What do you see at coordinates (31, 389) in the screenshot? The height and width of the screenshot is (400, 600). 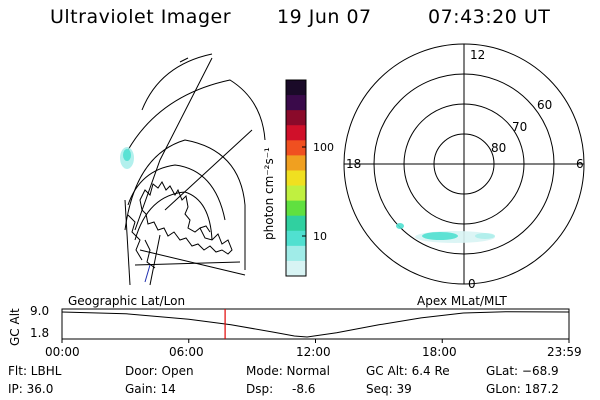 I see `ip-status: IP: 36.0` at bounding box center [31, 389].